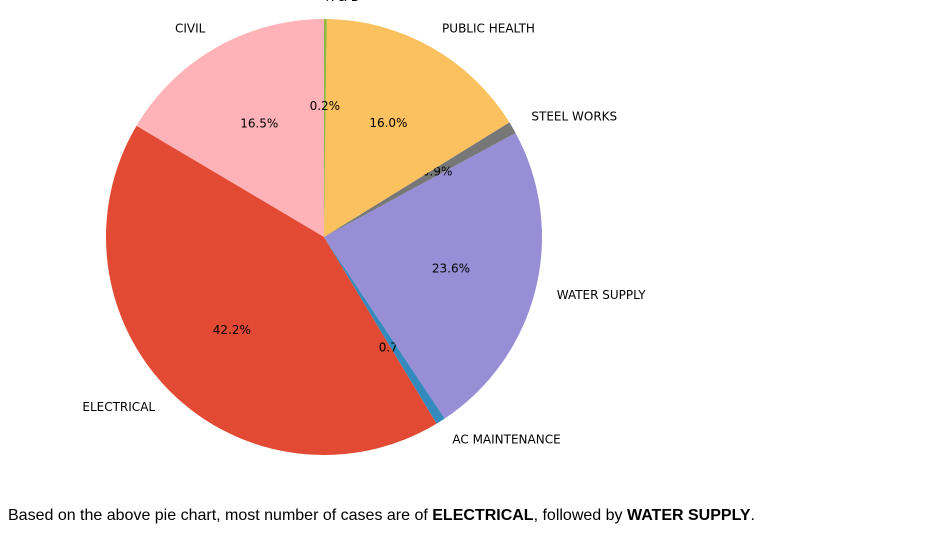 The width and height of the screenshot is (941, 547). What do you see at coordinates (388, 123) in the screenshot?
I see `pct-label-public-health: 16.0%` at bounding box center [388, 123].